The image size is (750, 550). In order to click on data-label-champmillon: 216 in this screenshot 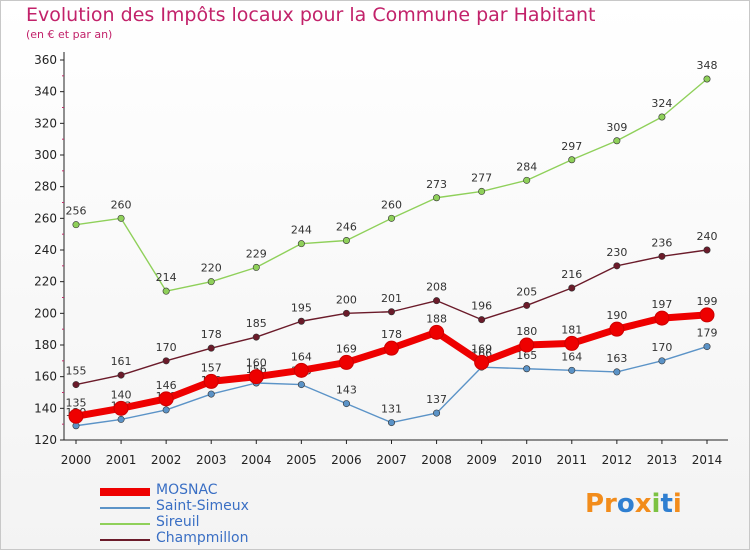, I will do `click(571, 274)`.